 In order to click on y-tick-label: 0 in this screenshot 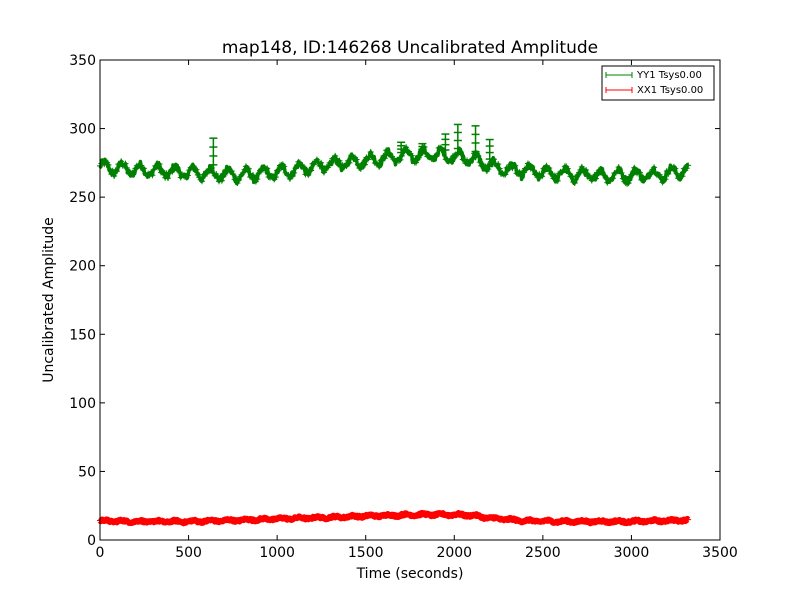, I will do `click(91, 541)`.